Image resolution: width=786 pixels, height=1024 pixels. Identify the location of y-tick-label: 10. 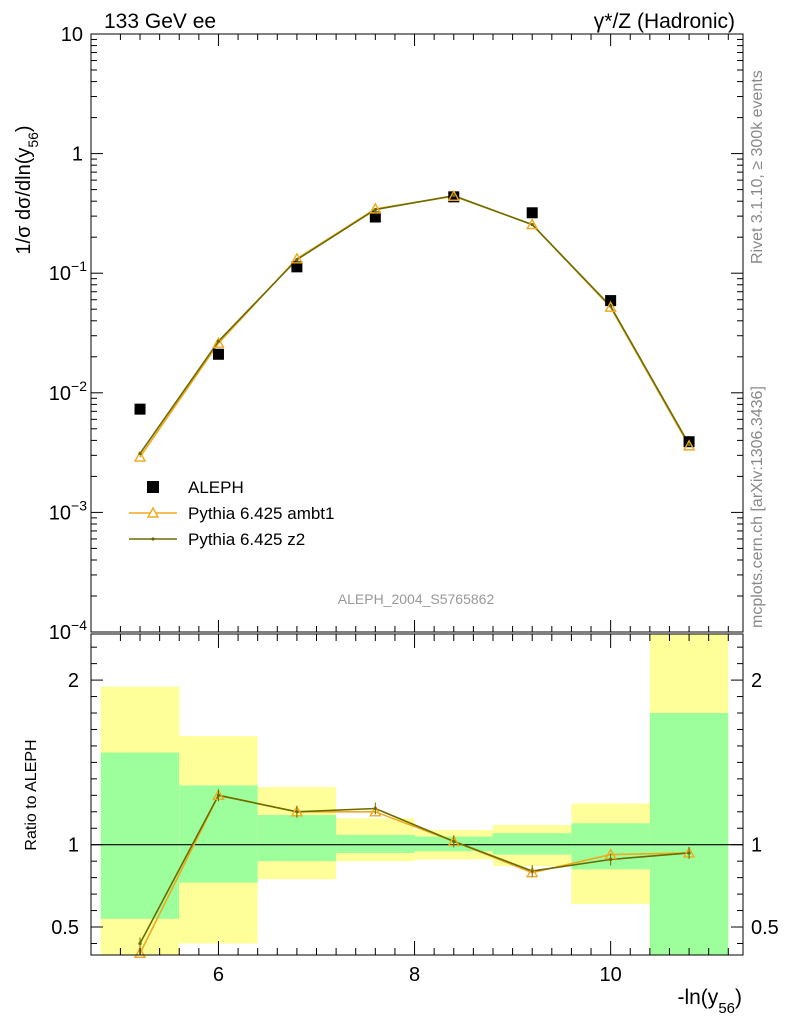
(72, 35).